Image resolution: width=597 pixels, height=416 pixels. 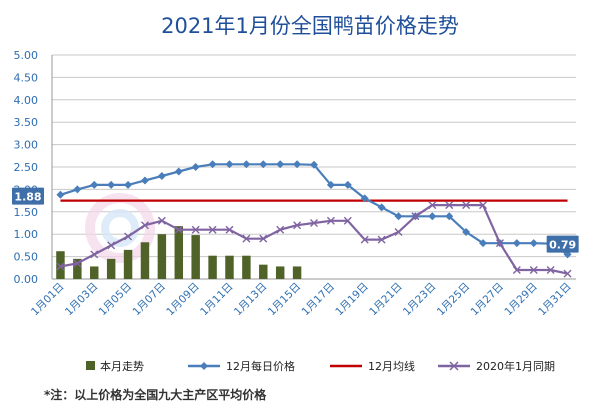 I want to click on x-tick-label: 1月17日, so click(x=319, y=300).